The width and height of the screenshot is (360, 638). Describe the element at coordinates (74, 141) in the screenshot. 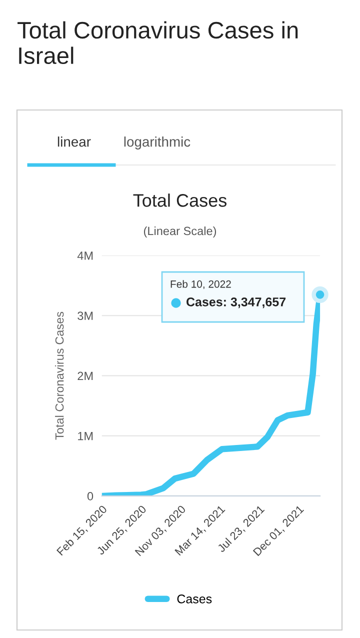

I see `text: linear` at that location.